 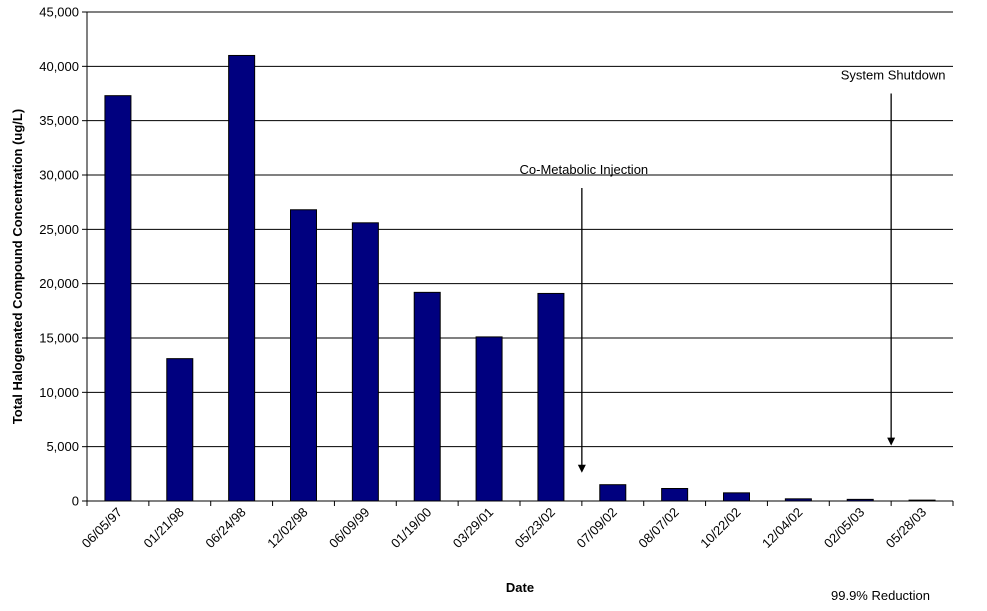 What do you see at coordinates (658, 528) in the screenshot?
I see `x-tick-label-08-07-02: 08/07/02` at bounding box center [658, 528].